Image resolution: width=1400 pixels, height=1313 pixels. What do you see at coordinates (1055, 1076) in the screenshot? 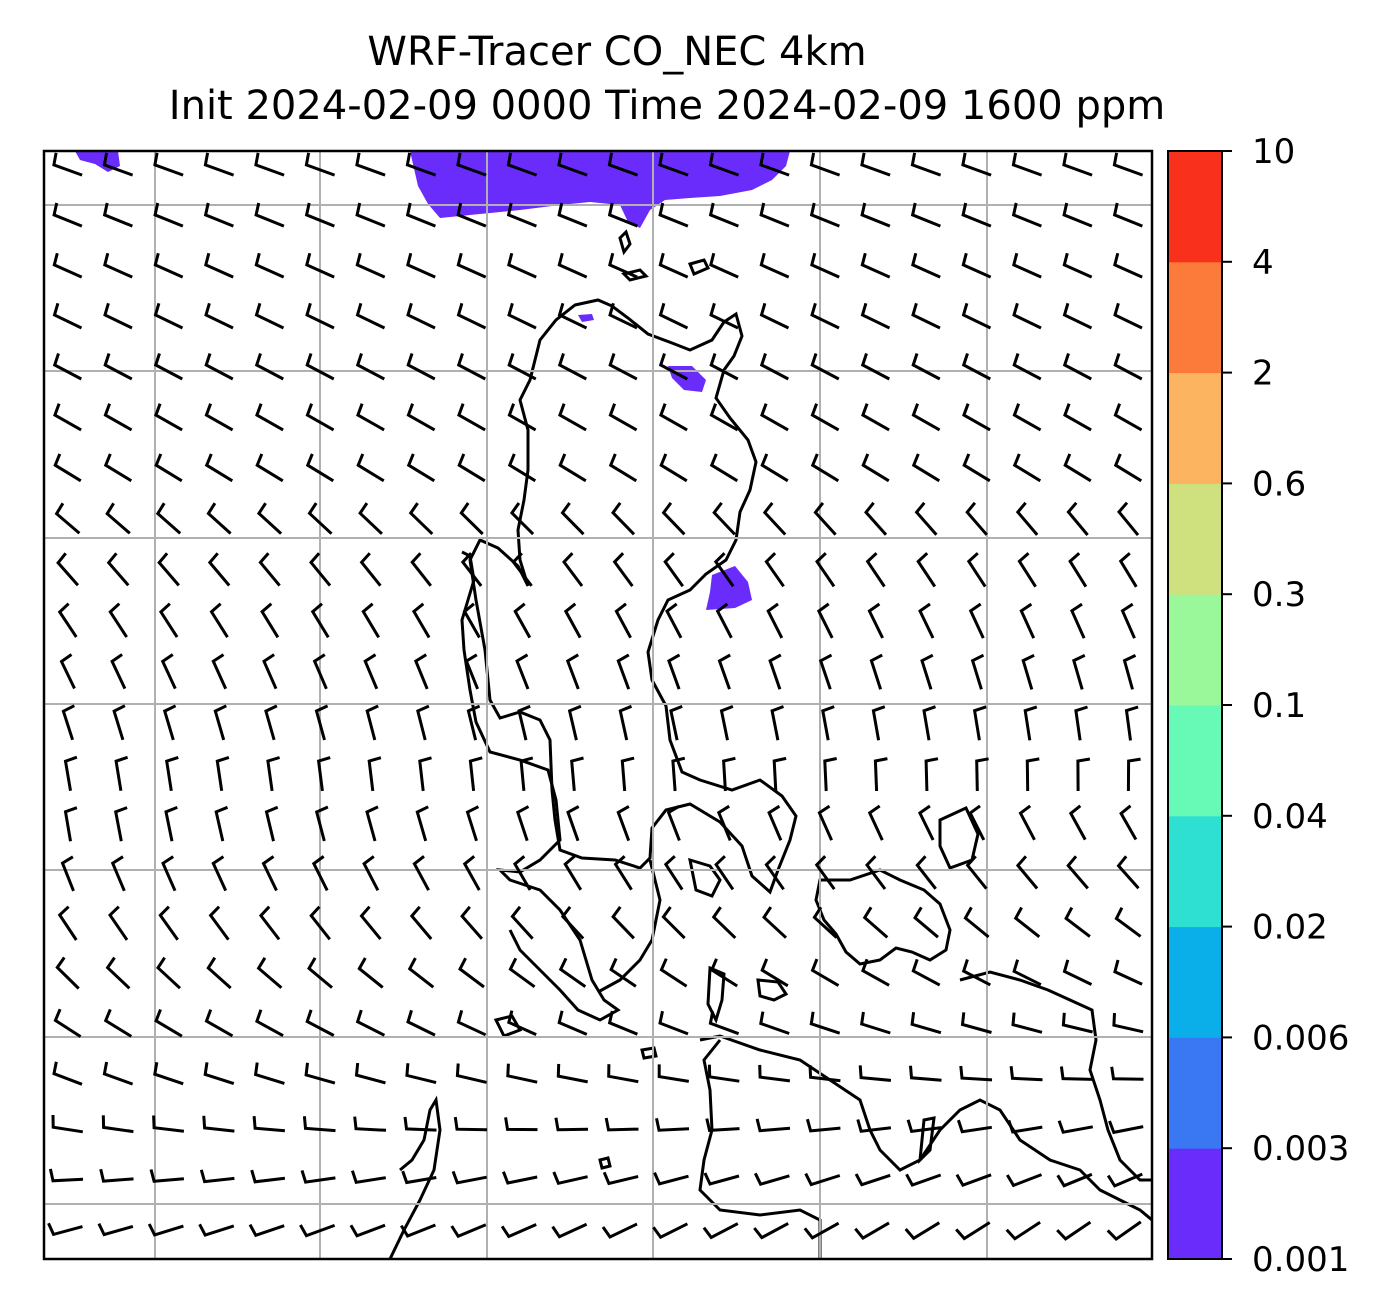
I see `coastline-east-islands` at bounding box center [1055, 1076].